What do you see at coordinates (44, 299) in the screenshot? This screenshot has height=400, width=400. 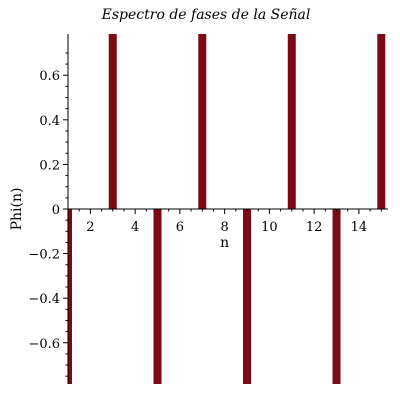 I see `y-tick-label: −0.4` at bounding box center [44, 299].